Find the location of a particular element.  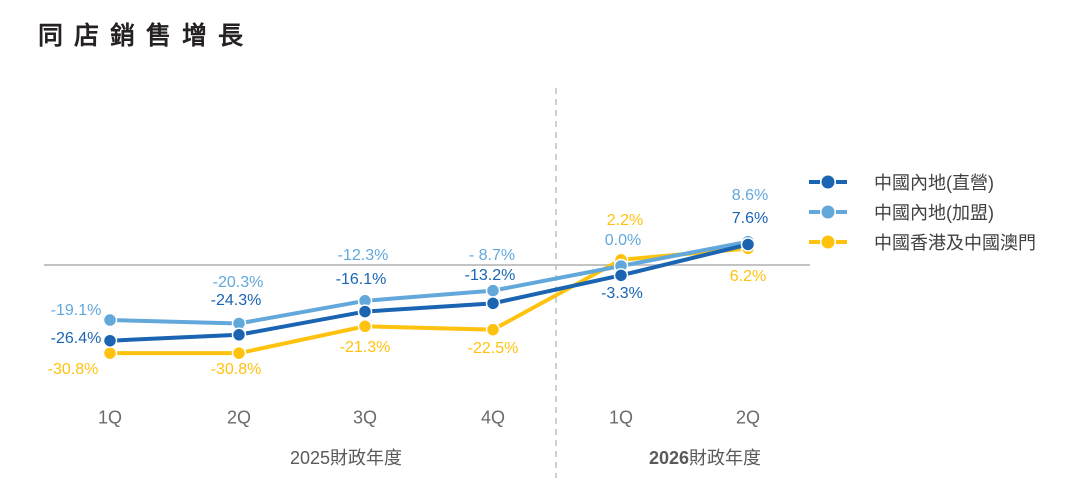

legend-item-mainland-direct: 中國內地(直營) is located at coordinates (922, 182).